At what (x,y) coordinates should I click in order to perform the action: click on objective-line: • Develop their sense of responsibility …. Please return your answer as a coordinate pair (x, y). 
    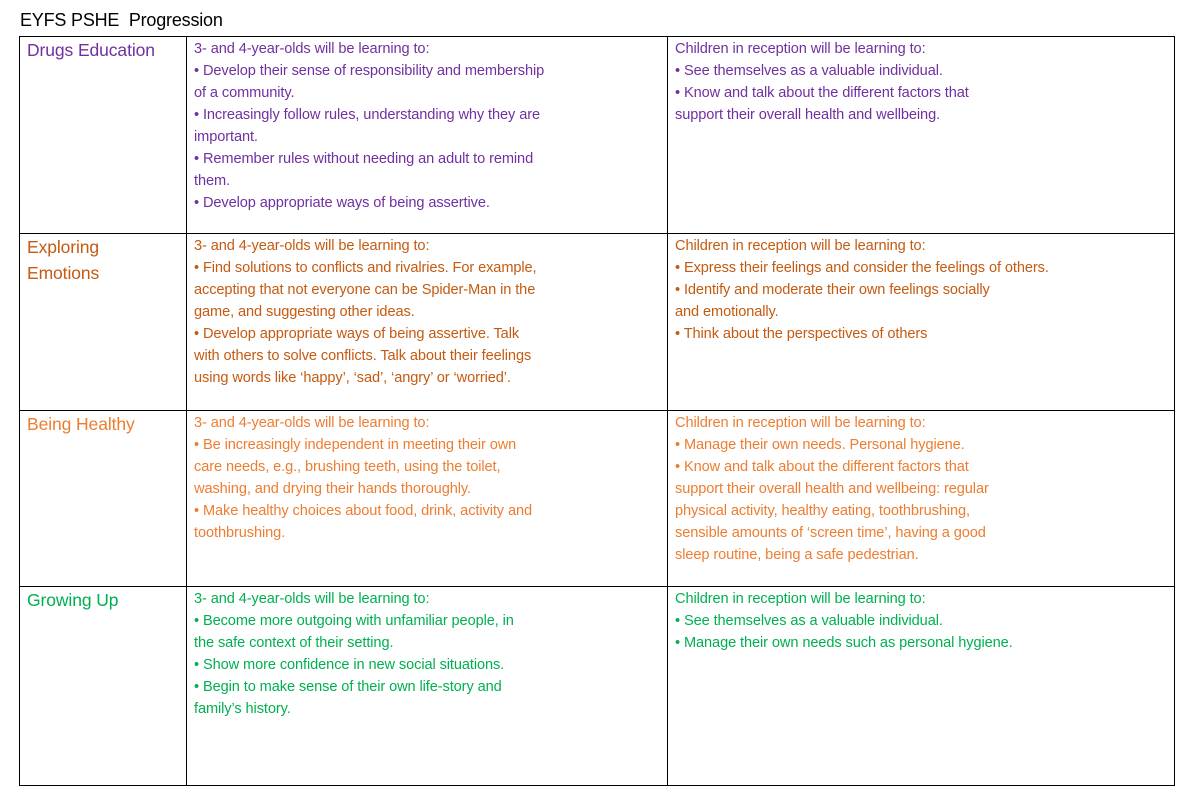
    Looking at the image, I should click on (369, 71).